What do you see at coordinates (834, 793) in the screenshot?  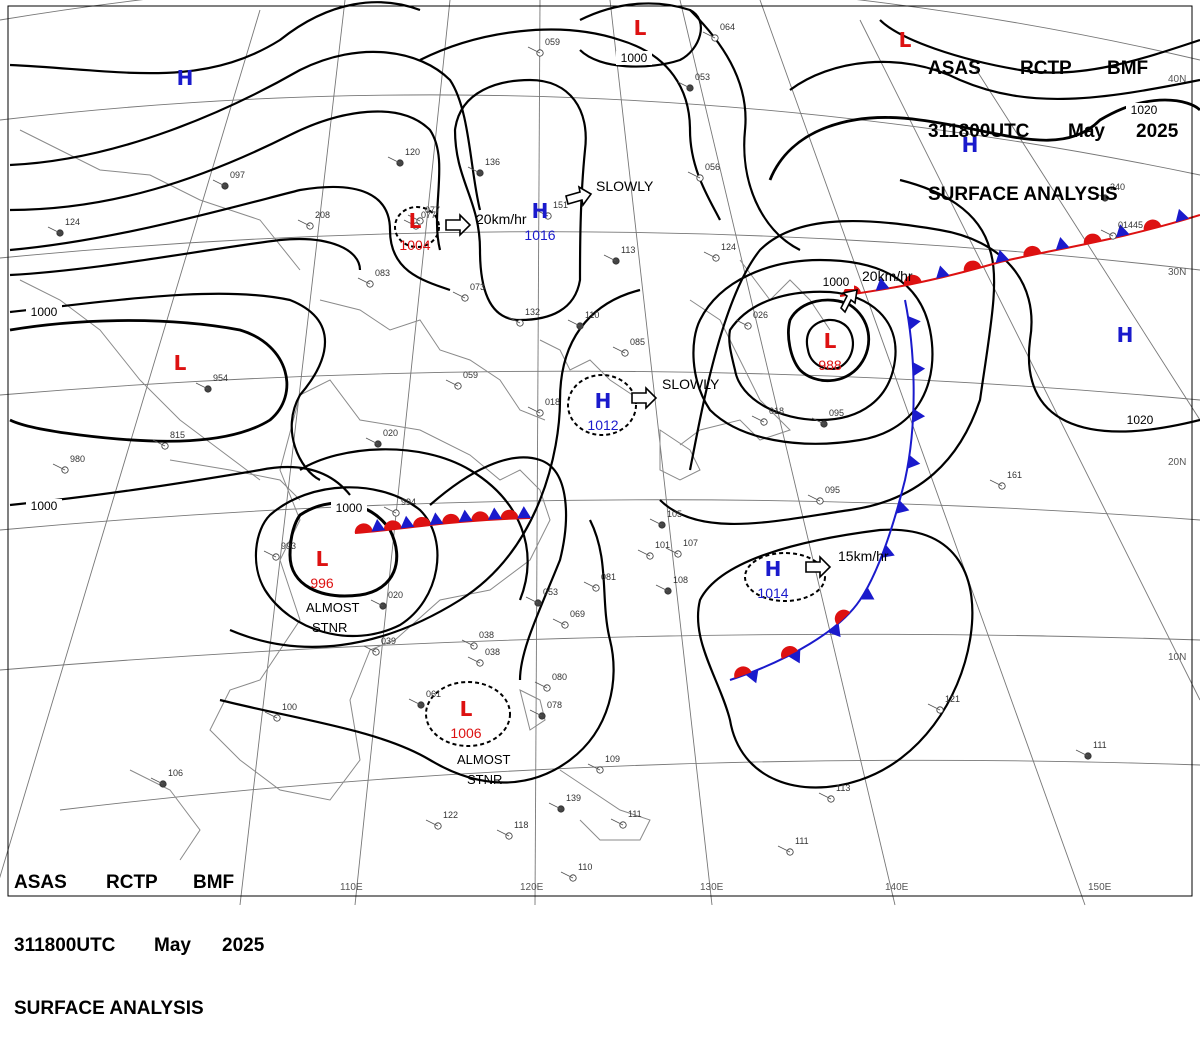 I see `station-model: 113` at bounding box center [834, 793].